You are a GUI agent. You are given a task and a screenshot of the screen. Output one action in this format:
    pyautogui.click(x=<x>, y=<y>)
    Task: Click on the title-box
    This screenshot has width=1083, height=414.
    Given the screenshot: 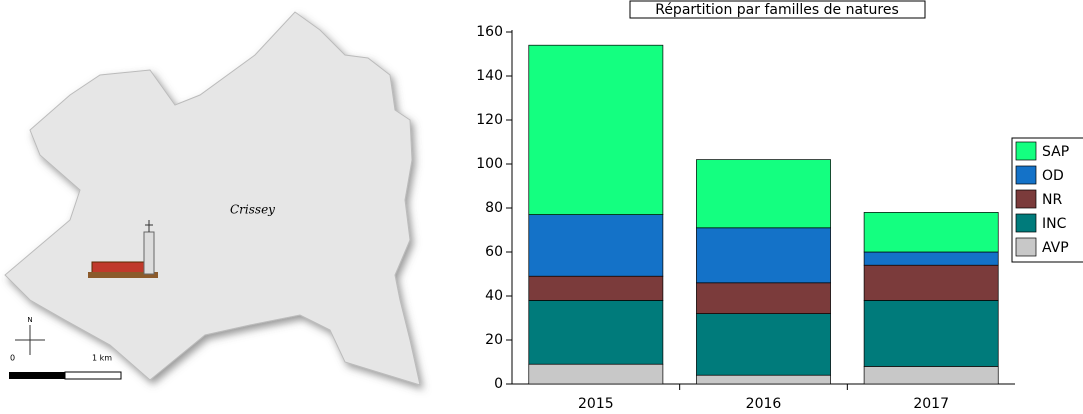 What is the action you would take?
    pyautogui.click(x=777, y=9)
    